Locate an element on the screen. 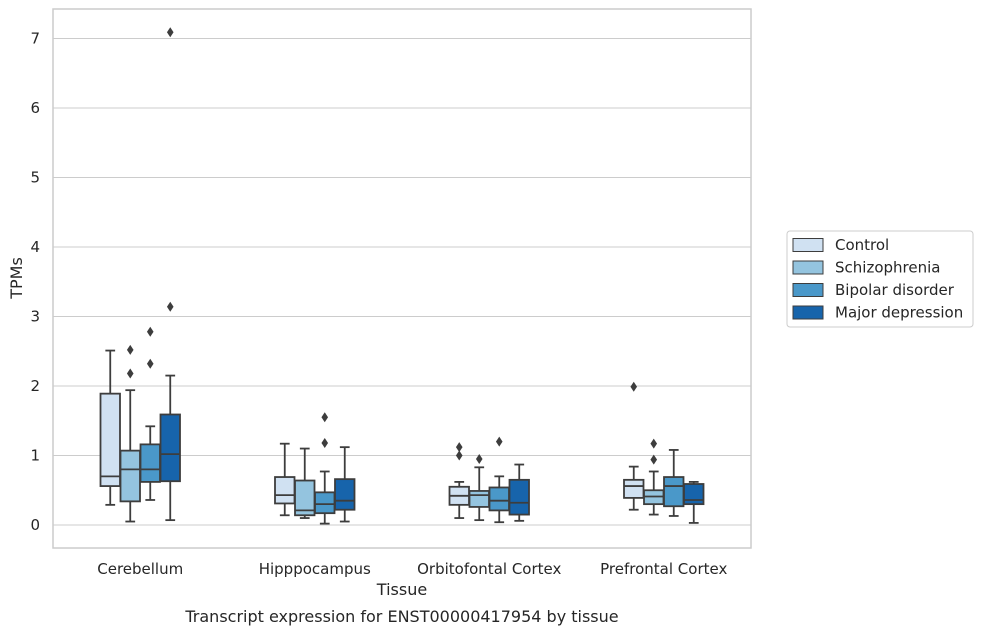 The width and height of the screenshot is (983, 634). legend-label: Bipolar disorder is located at coordinates (895, 290).